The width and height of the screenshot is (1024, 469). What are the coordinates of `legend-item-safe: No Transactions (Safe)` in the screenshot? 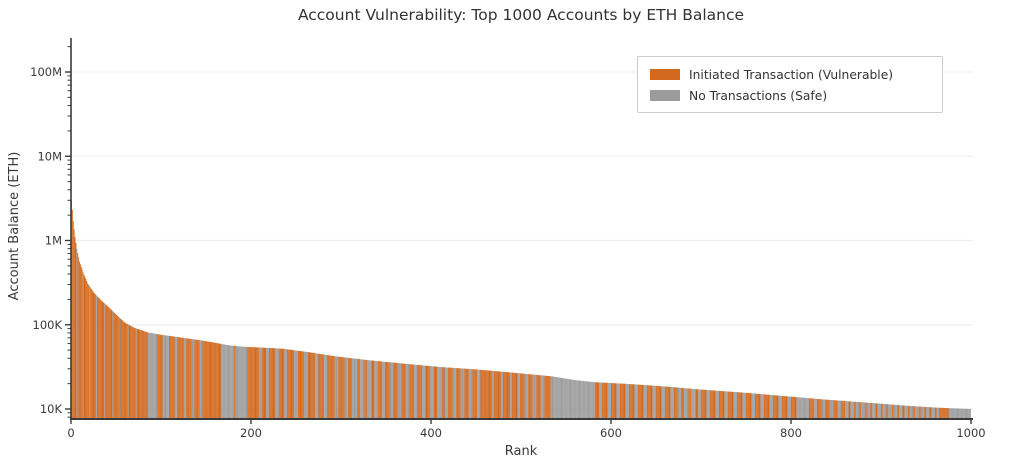 It's located at (793, 95).